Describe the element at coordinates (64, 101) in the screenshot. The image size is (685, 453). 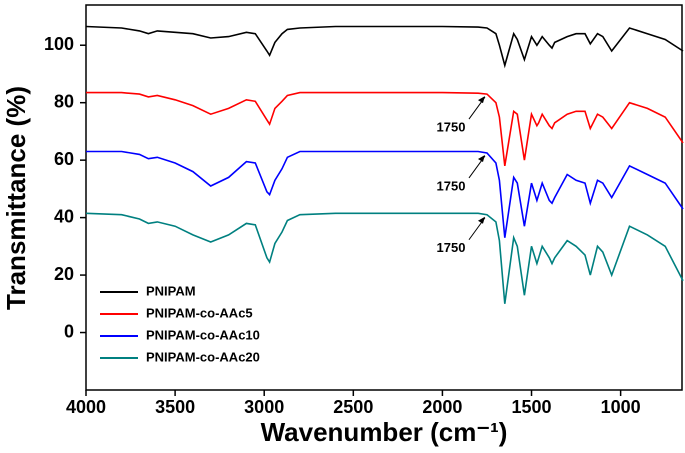
I see `y-tick-label: 80` at that location.